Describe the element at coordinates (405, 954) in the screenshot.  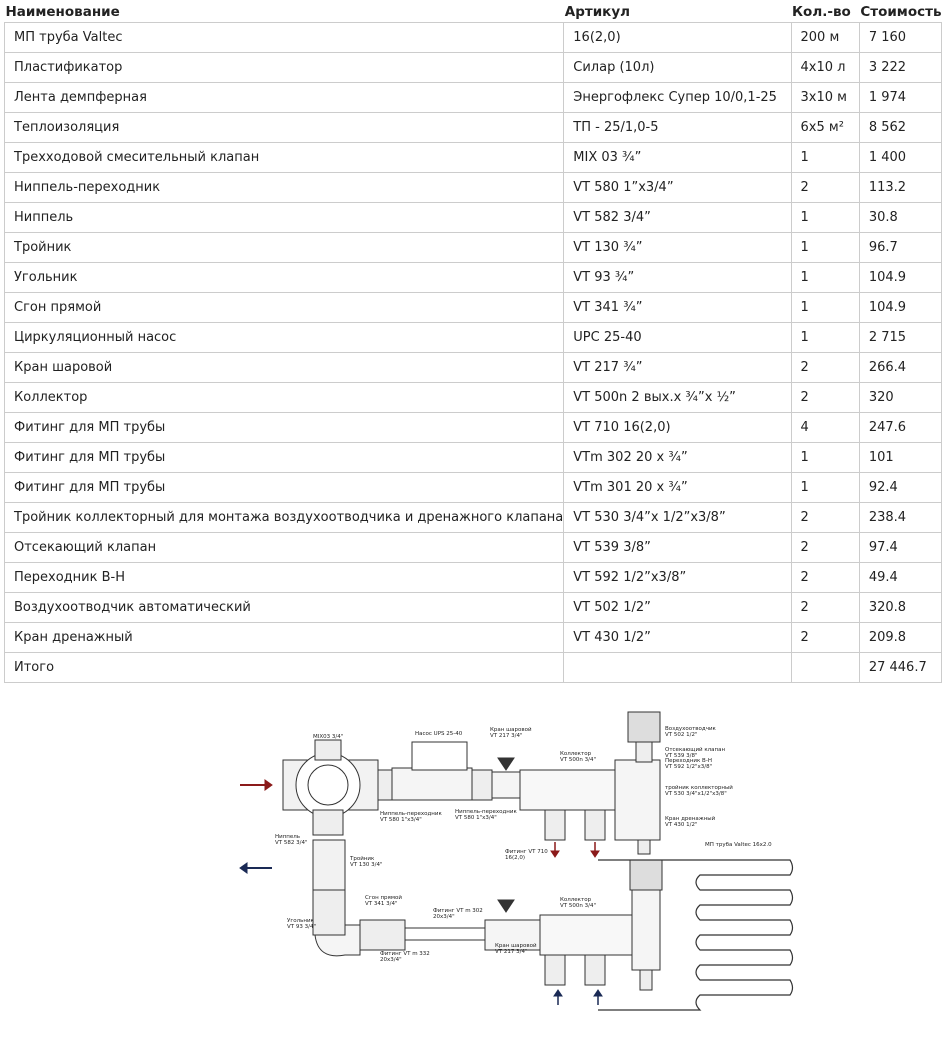
I see `diagram-label: Фитинг VT m 332` at that location.